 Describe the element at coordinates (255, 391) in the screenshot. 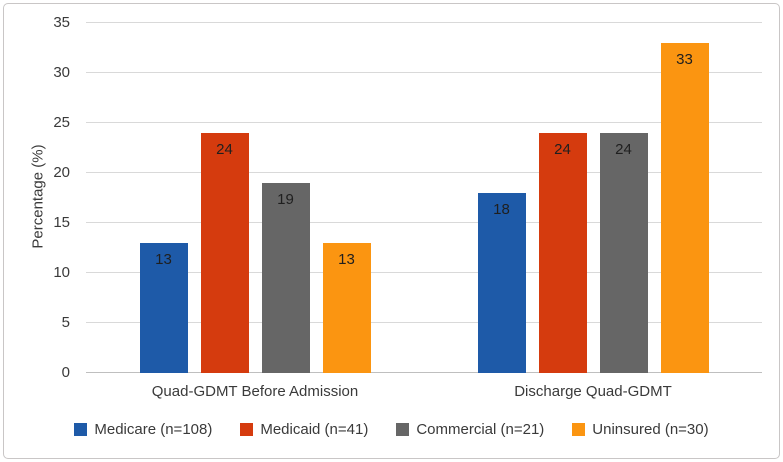

I see `x-category-label-quad-gdmt-before-admission: Quad-GDMT Before Admission` at that location.